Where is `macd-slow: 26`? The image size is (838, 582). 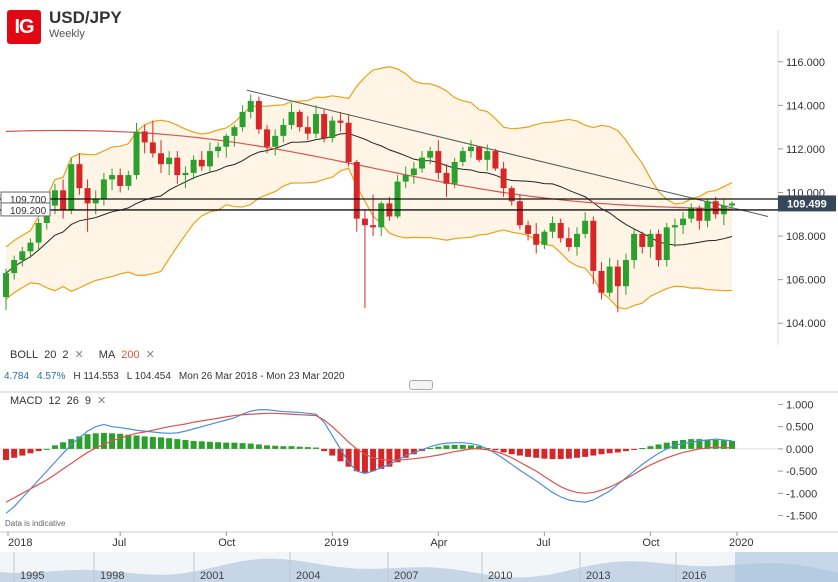 macd-slow: 26 is located at coordinates (72, 401).